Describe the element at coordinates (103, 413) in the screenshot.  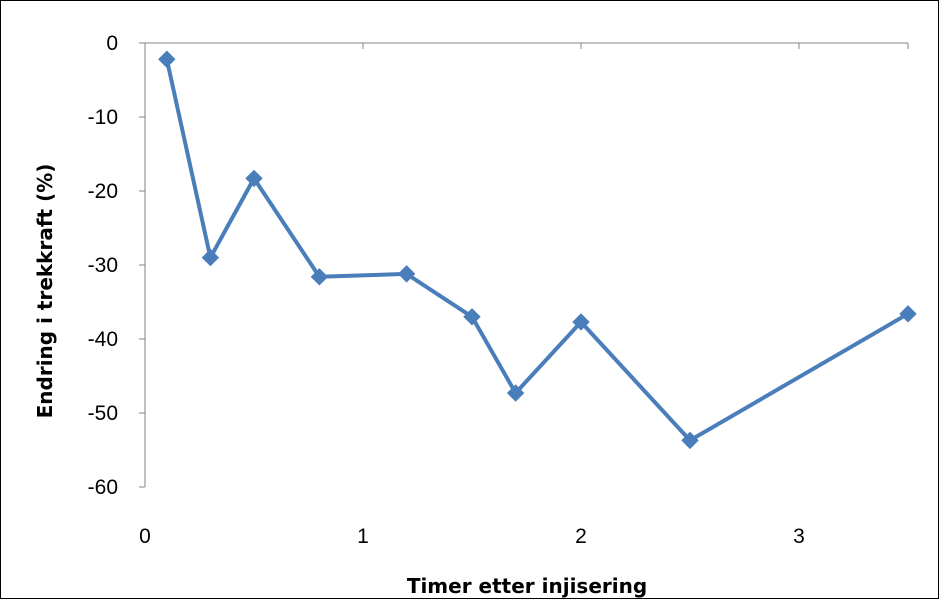
I see `y-tick-label: -50` at that location.